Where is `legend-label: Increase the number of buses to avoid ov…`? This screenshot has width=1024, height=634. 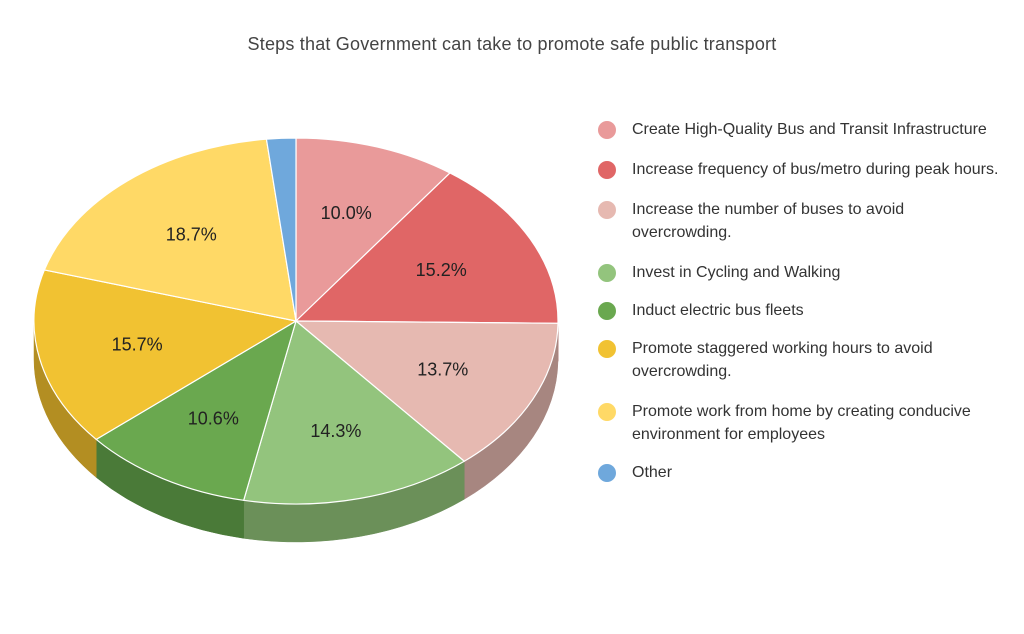
legend-label: Increase the number of buses to avoid ov… is located at coordinates (768, 221).